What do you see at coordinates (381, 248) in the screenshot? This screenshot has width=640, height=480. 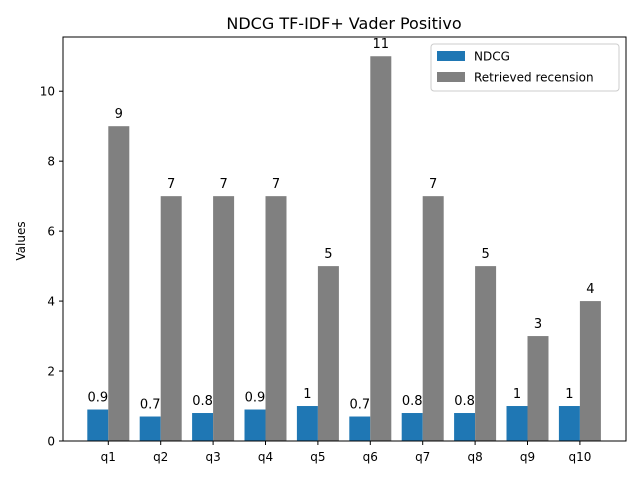 I see `bar-retrieved-q6` at bounding box center [381, 248].